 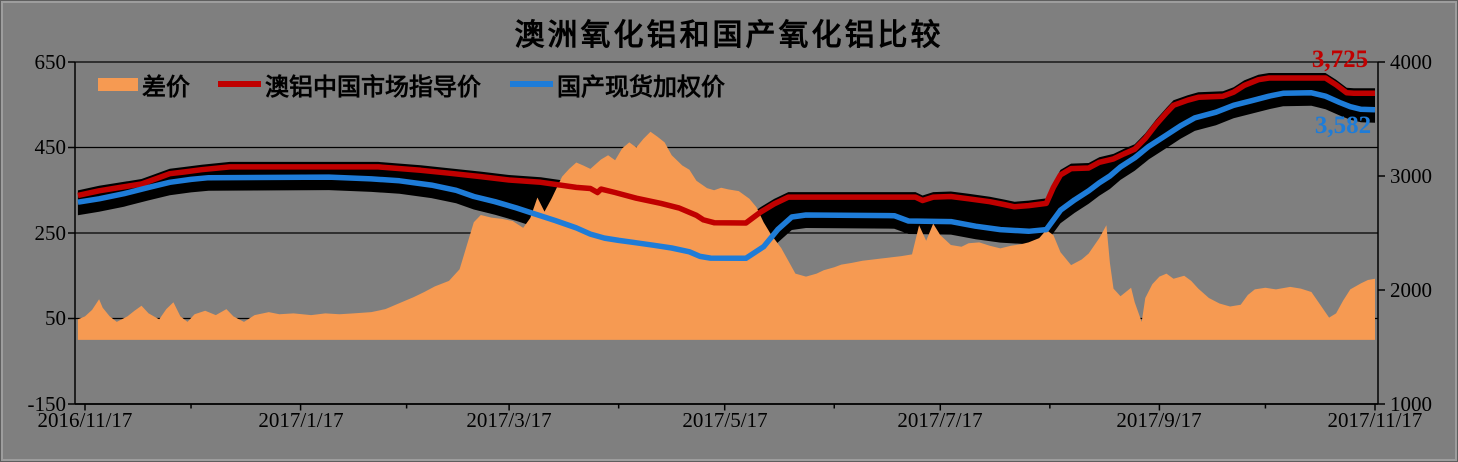 What do you see at coordinates (50, 233) in the screenshot?
I see `y-left-tick-label: 250` at bounding box center [50, 233].